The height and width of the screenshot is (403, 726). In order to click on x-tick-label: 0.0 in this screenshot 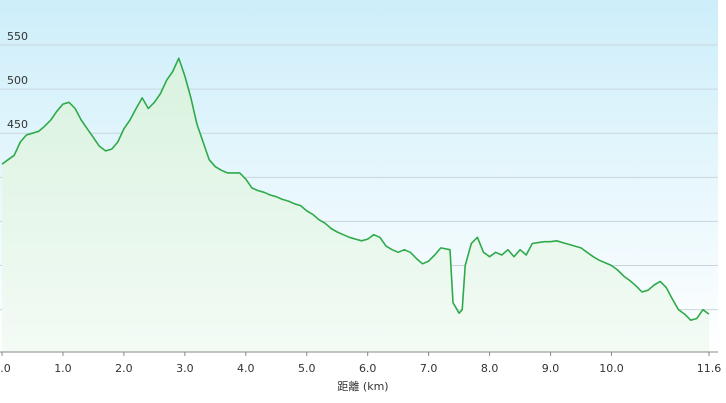, I will do `click(5, 368)`.